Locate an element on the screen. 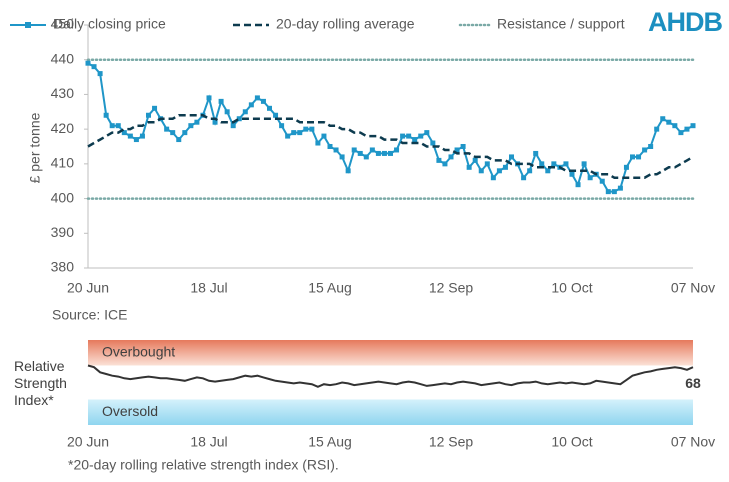 The image size is (729, 482). average-line is located at coordinates (390, 146).